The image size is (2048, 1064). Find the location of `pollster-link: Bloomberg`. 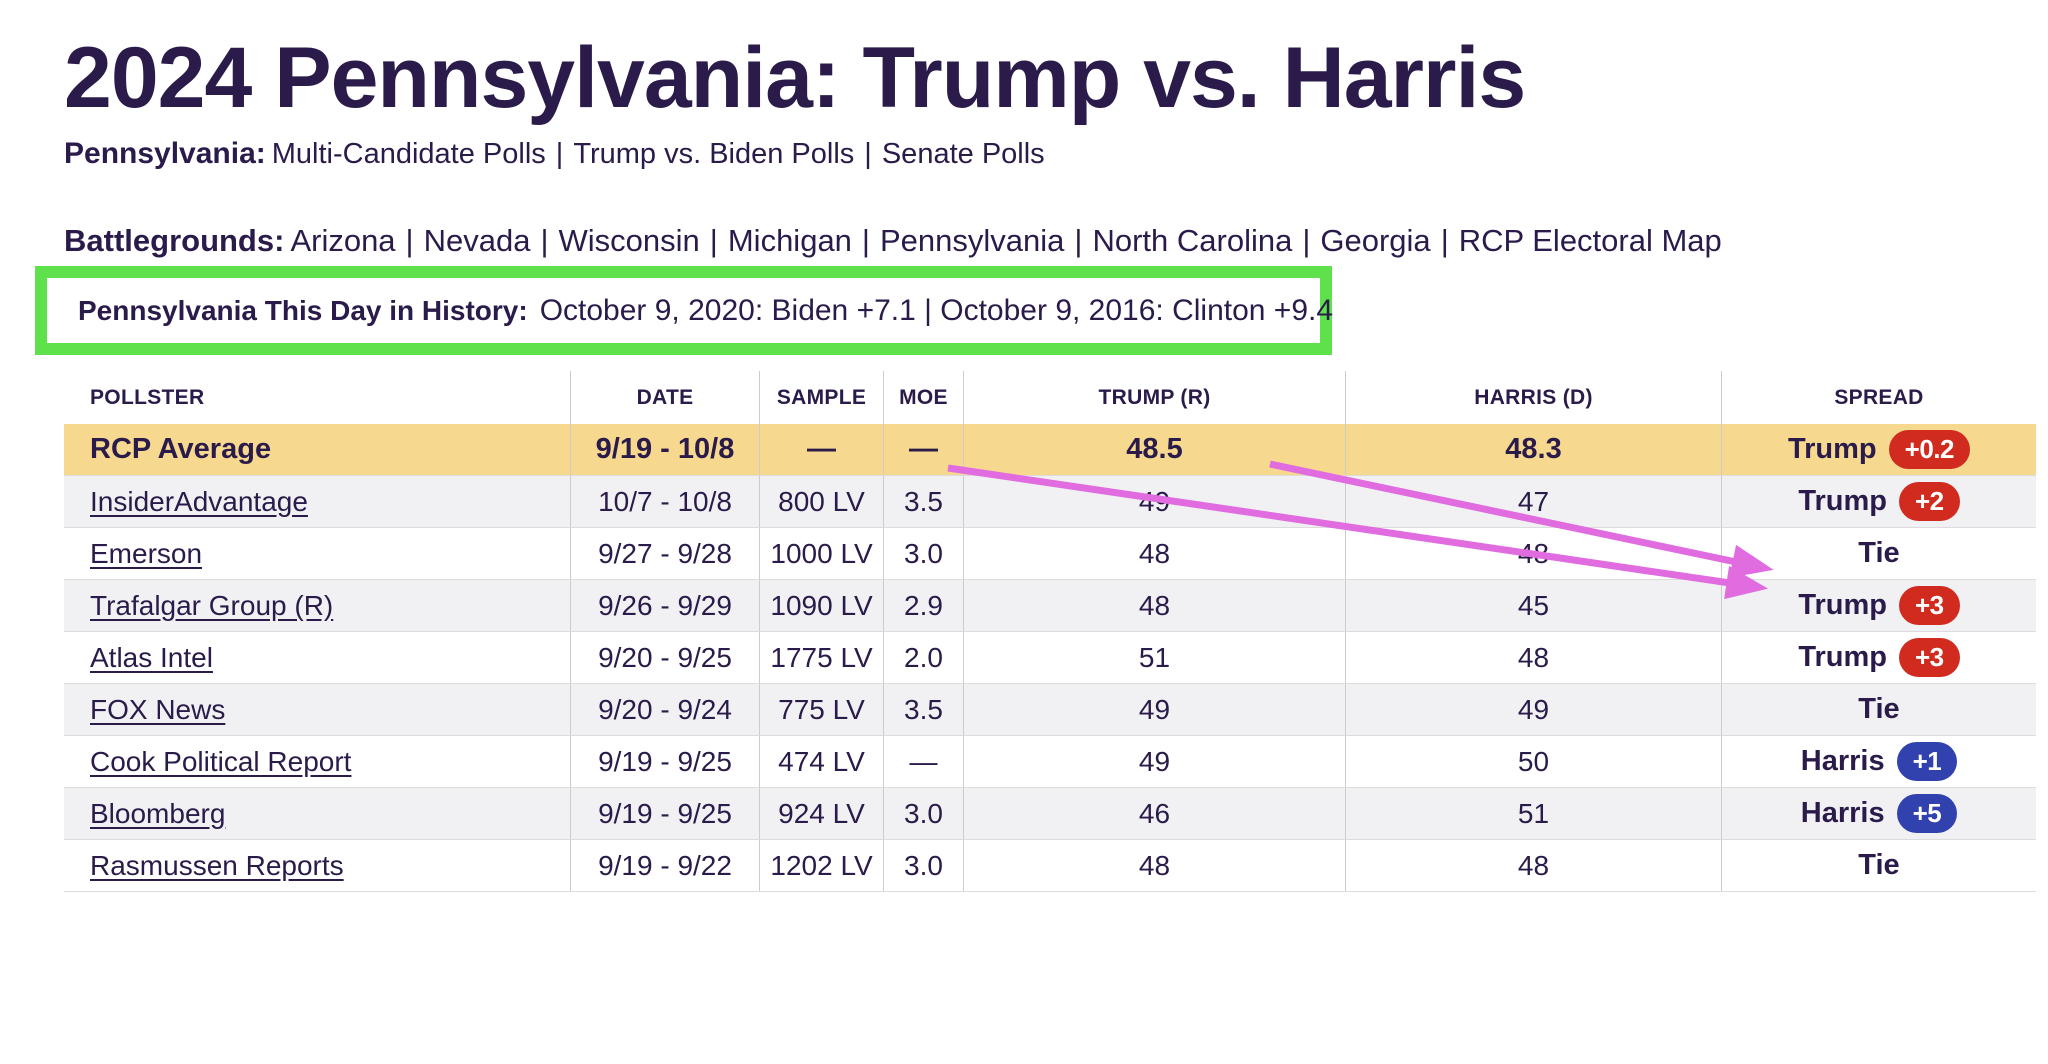

pollster-link: Bloomberg is located at coordinates (158, 813).